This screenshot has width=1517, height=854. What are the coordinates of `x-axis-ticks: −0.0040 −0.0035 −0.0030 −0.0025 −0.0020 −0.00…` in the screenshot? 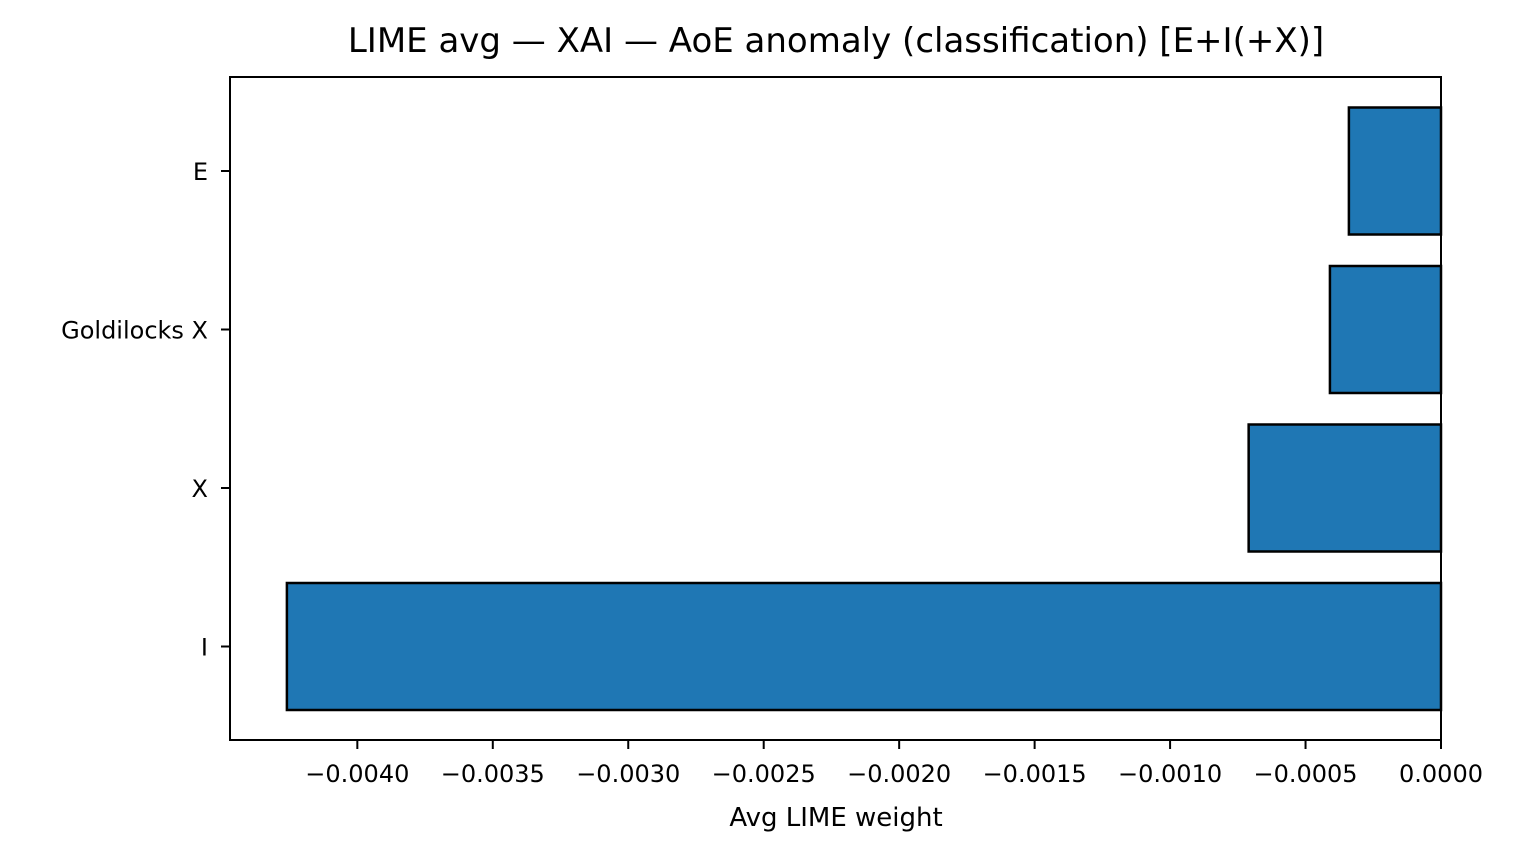 It's located at (894, 764).